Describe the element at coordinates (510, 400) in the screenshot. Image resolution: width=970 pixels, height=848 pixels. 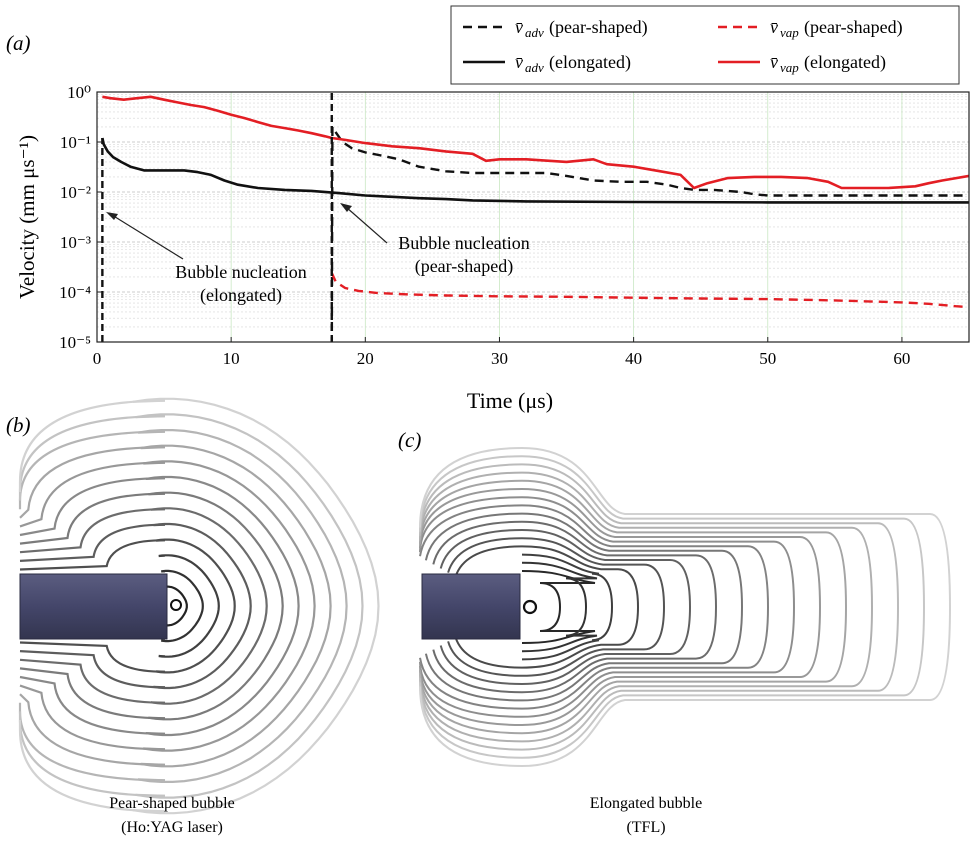
I see `x-axis-label: Time (μs)` at that location.